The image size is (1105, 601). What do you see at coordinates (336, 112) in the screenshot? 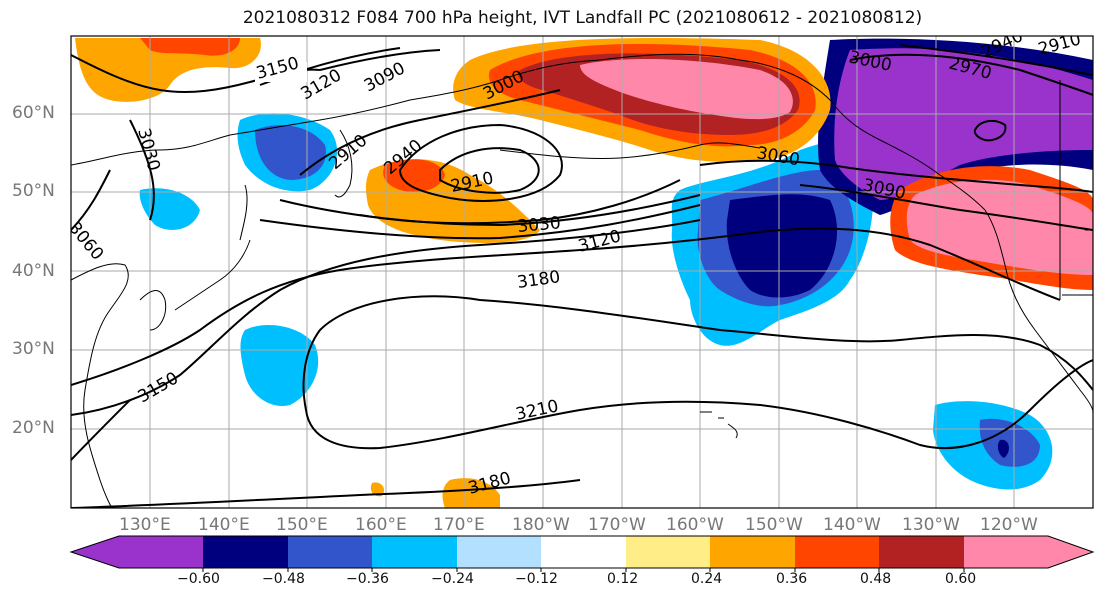
I see `coastline-siberia` at bounding box center [336, 112].